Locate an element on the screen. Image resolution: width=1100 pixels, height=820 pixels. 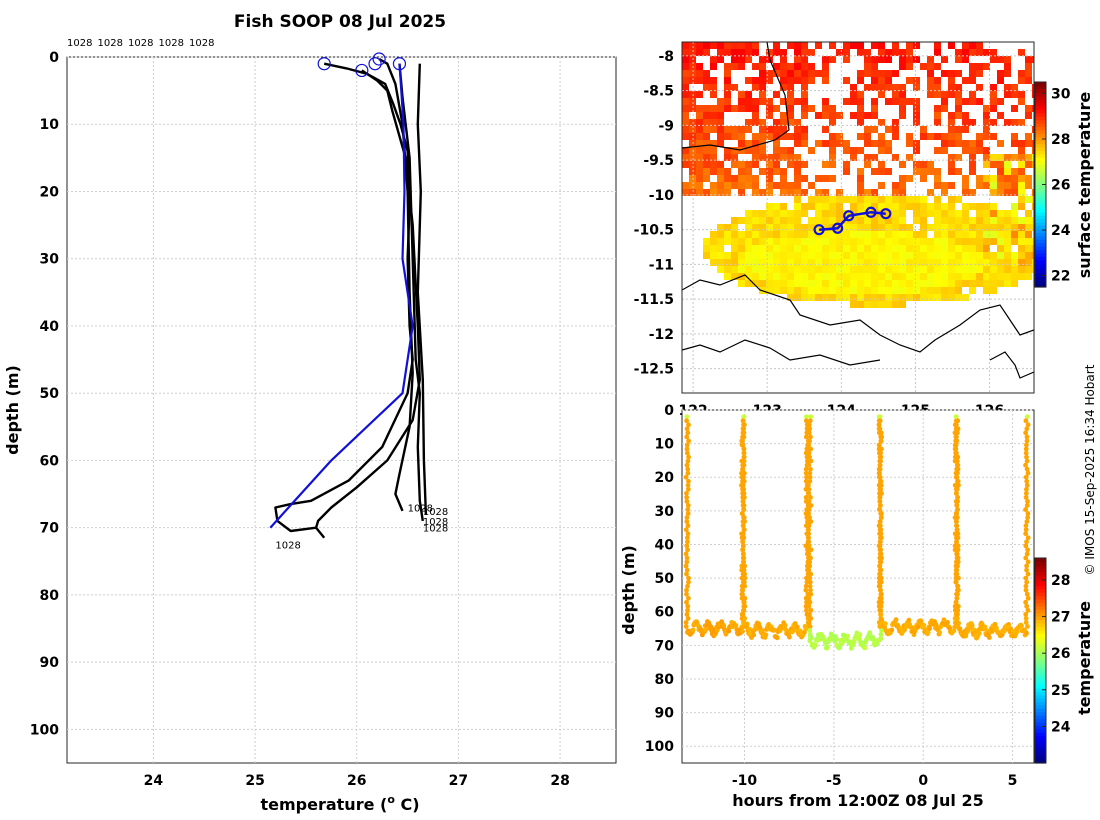
sst-colorbar-tick-label: 24 is located at coordinates (1061, 231).